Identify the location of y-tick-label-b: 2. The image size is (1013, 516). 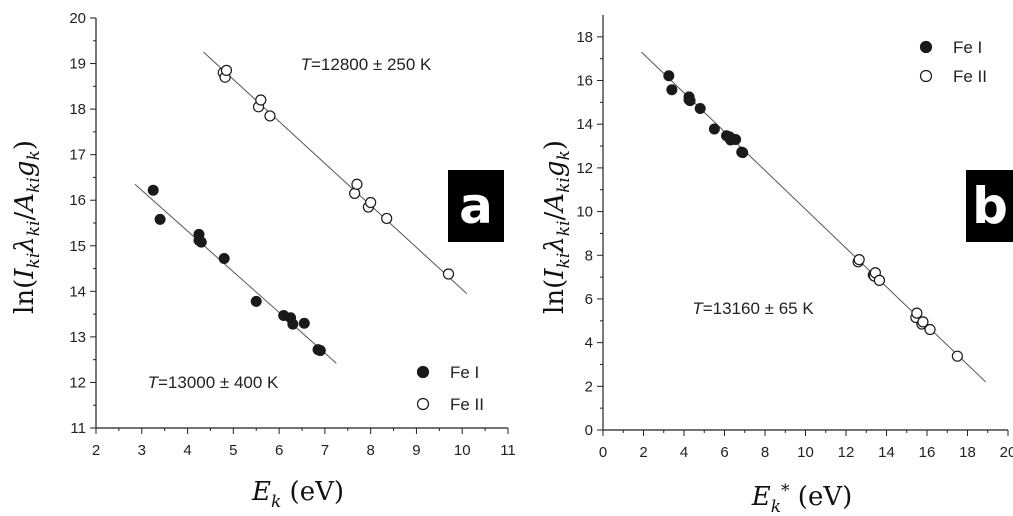
(589, 386).